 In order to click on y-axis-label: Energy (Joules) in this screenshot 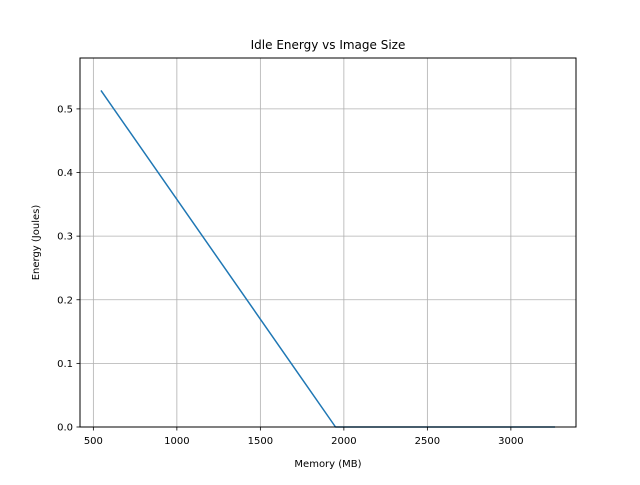, I will do `click(36, 243)`.